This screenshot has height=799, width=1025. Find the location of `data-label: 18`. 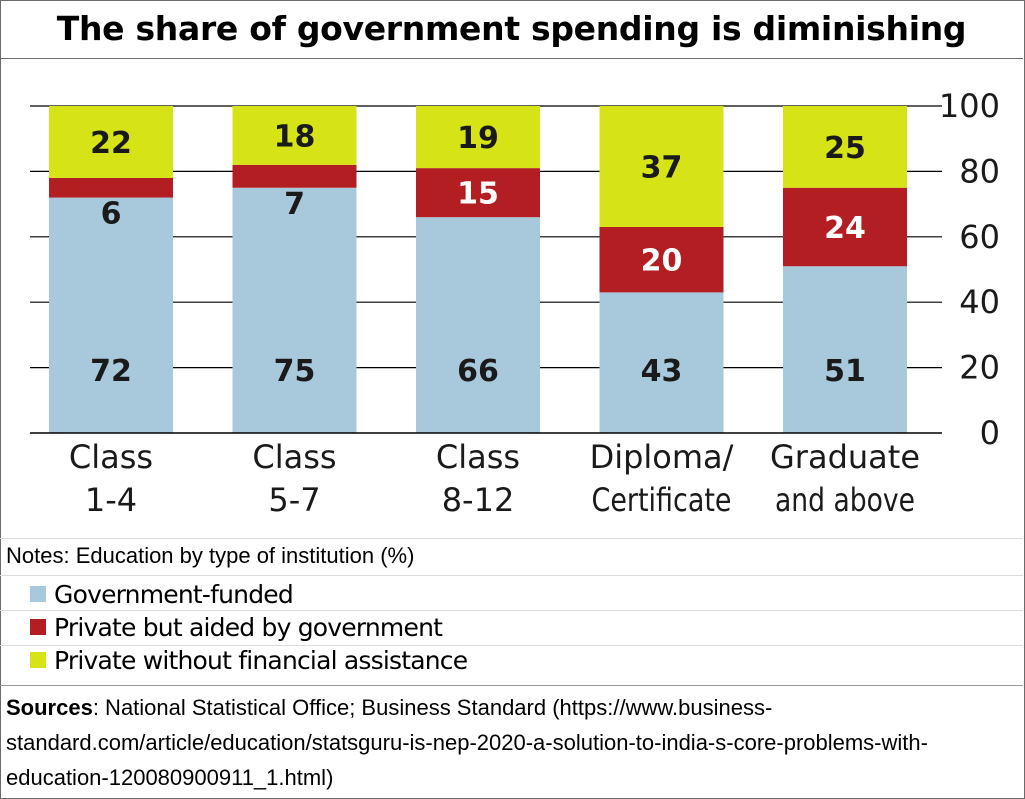

data-label: 18 is located at coordinates (295, 136).